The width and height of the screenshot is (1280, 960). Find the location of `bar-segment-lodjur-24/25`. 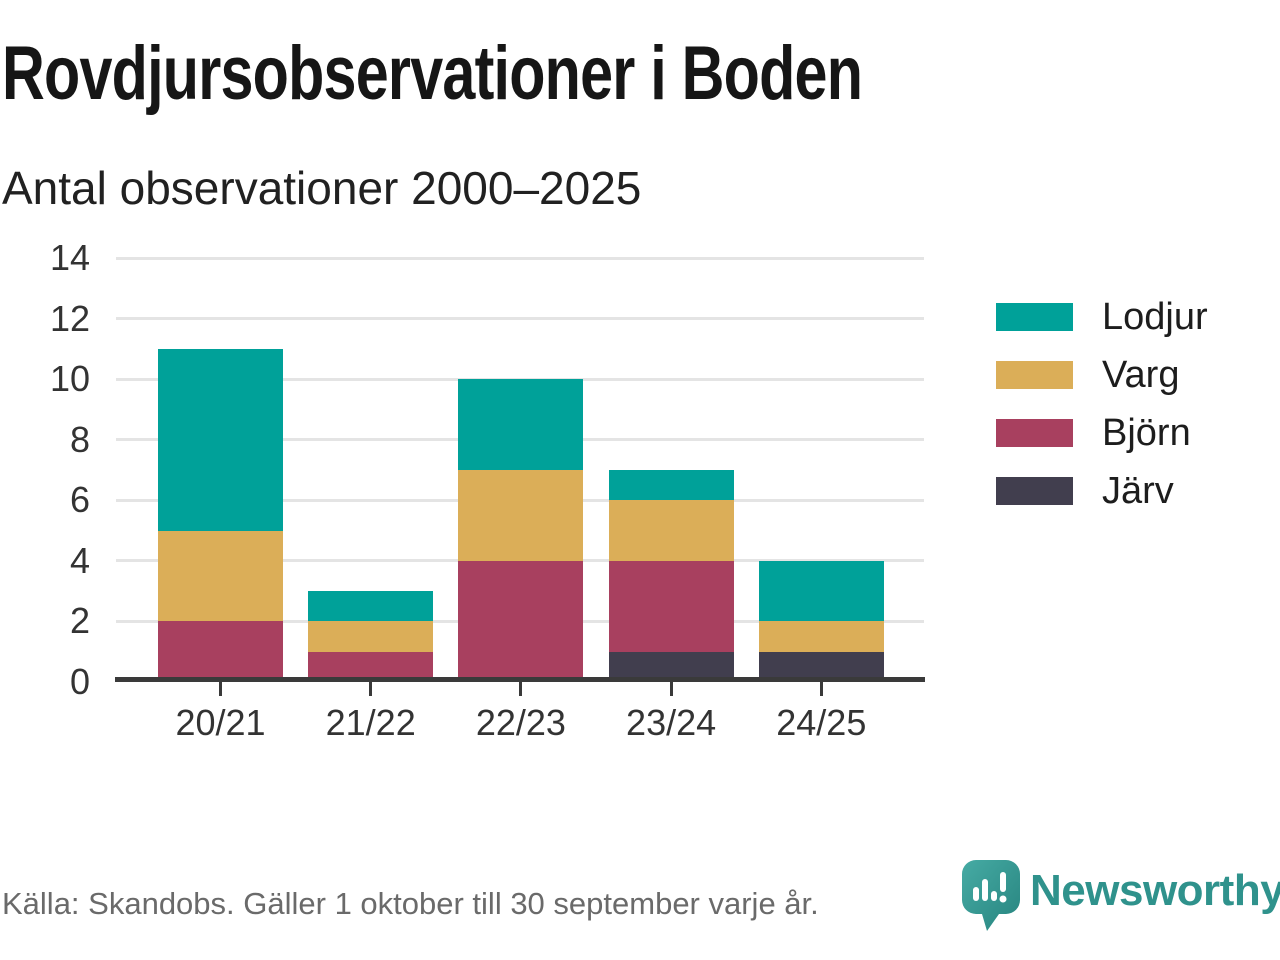

bar-segment-lodjur-24/25 is located at coordinates (821, 591).